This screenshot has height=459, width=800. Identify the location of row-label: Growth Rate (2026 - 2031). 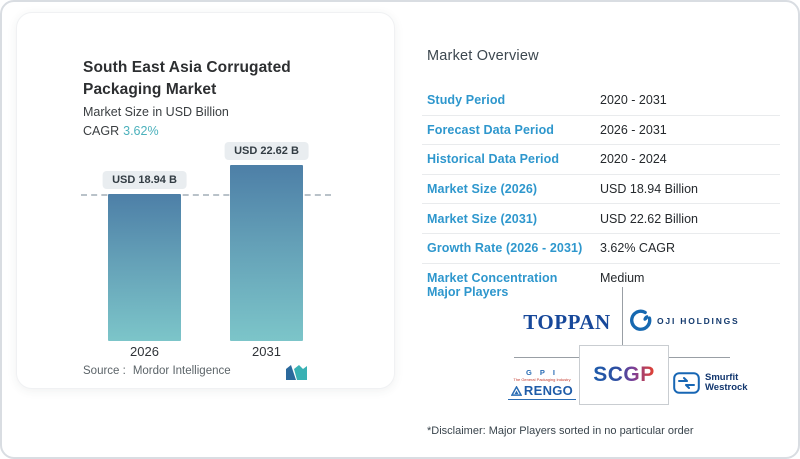
(505, 248).